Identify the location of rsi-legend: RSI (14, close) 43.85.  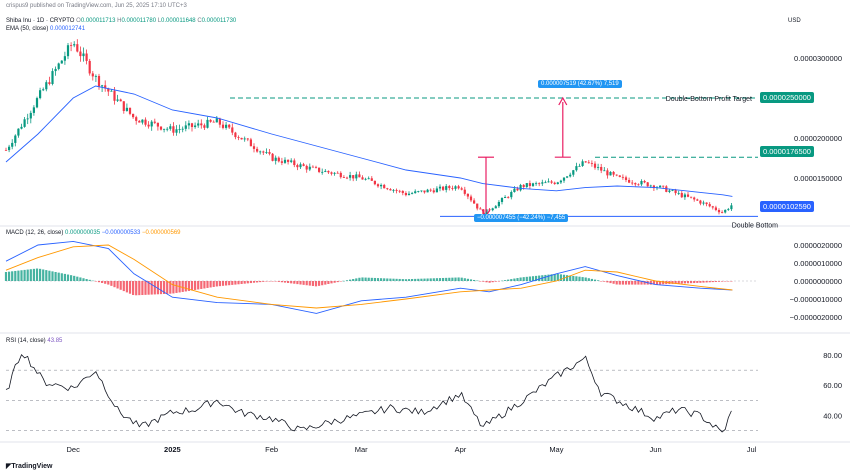
(34, 341).